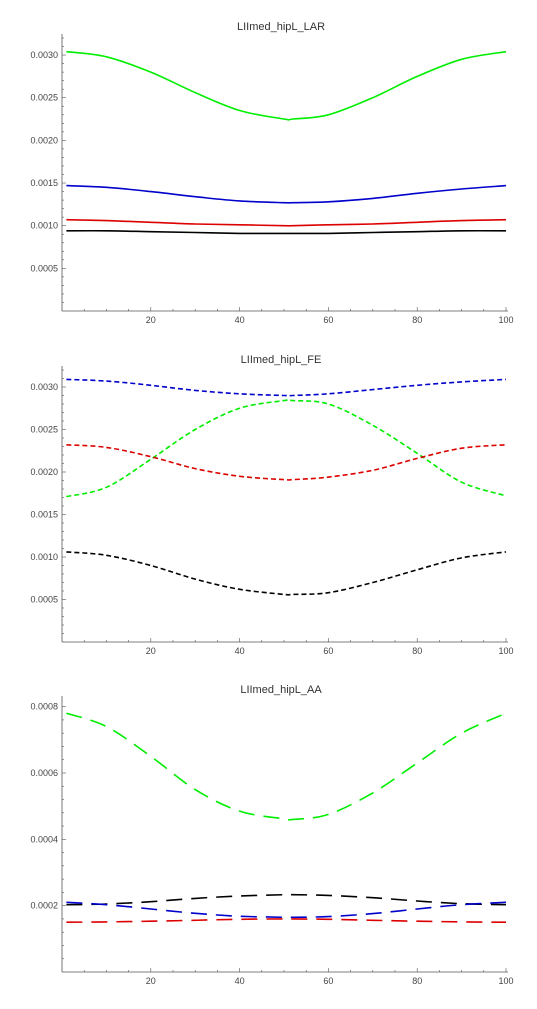 Image resolution: width=537 pixels, height=1009 pixels. What do you see at coordinates (44, 557) in the screenshot?
I see `panel-fe-y-tick-label: 0.0010` at bounding box center [44, 557].